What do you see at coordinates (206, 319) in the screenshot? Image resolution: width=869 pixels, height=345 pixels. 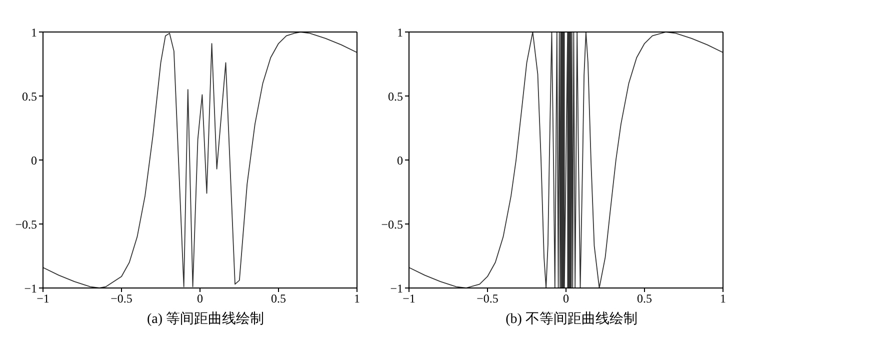 I see `text: (a) 等间距曲线绘制` at bounding box center [206, 319].